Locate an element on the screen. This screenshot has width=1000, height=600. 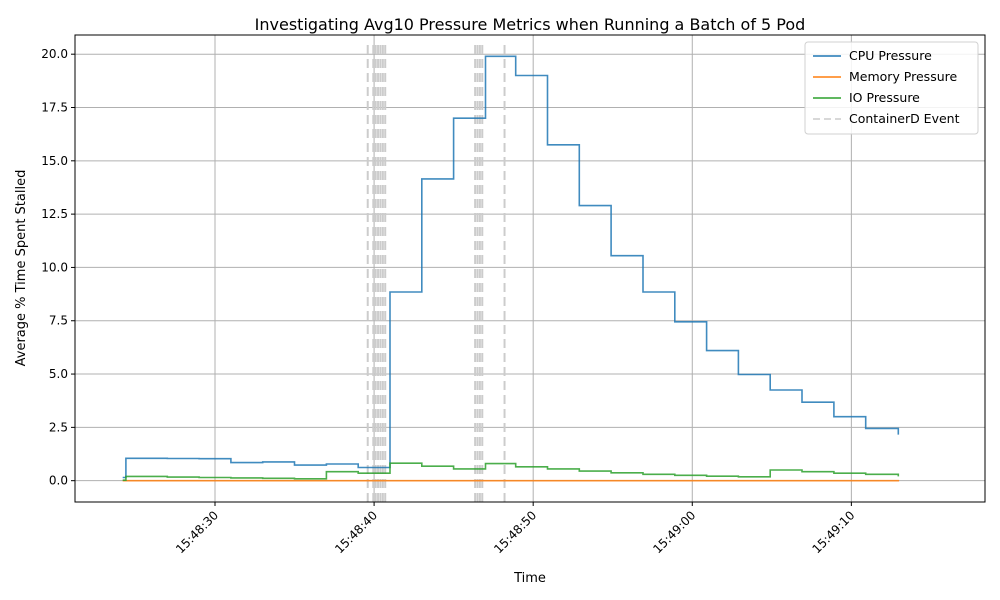
x-tick-label: 15:49:00 is located at coordinates (674, 532).